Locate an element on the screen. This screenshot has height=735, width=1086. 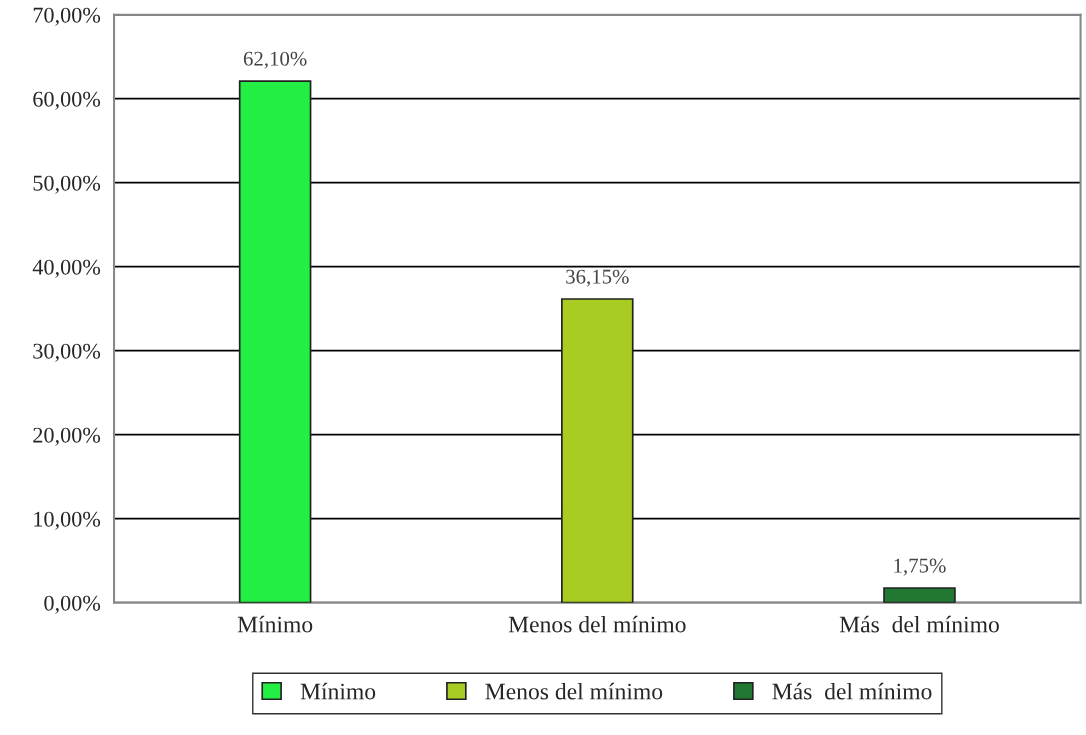
x-tick-label: Mínimo is located at coordinates (275, 624).